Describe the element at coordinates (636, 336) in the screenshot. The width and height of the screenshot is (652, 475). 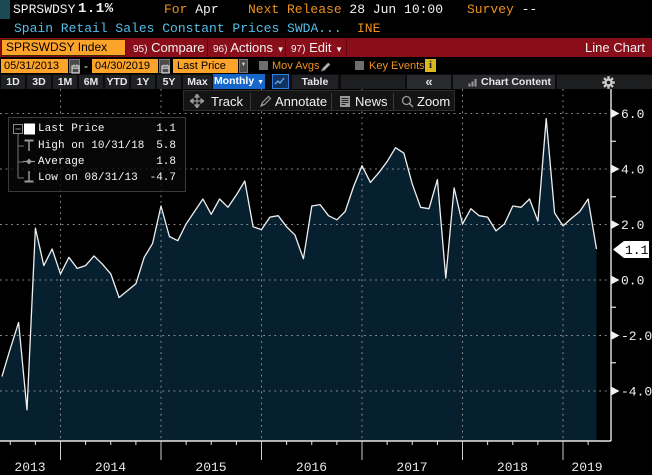
I see `svg-text: -2.0` at that location.